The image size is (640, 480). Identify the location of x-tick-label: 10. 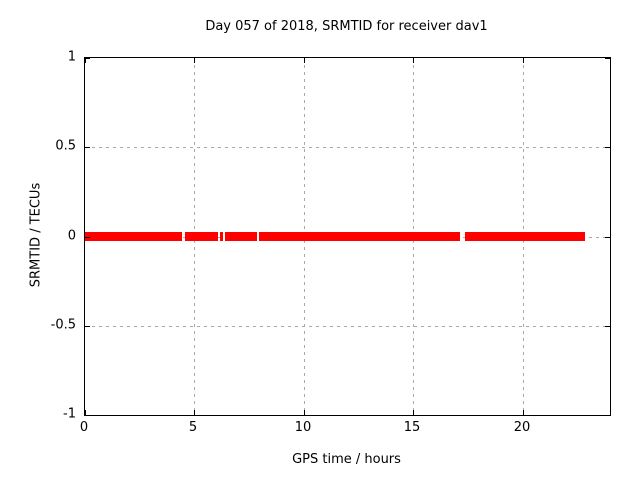
(303, 427).